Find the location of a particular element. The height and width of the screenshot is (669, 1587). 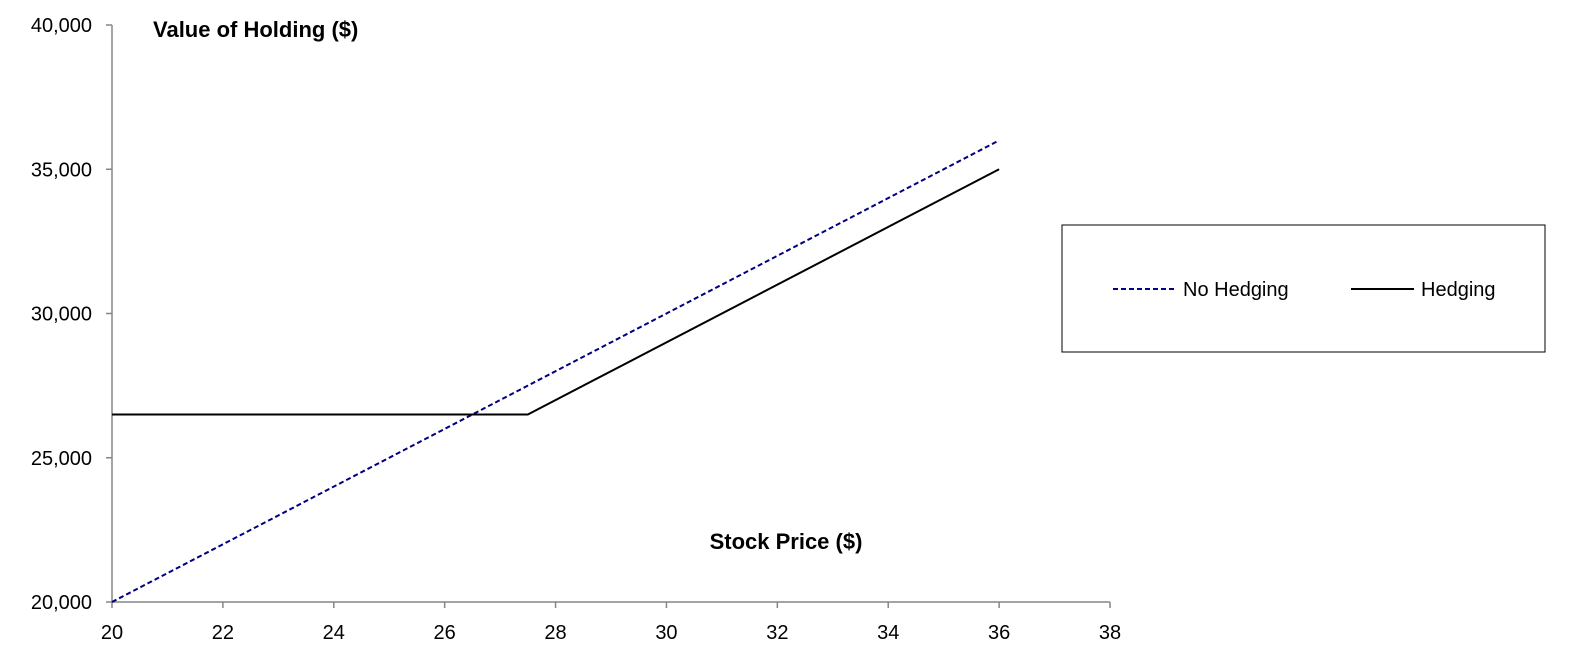

x-tick-label: 22 is located at coordinates (223, 633).